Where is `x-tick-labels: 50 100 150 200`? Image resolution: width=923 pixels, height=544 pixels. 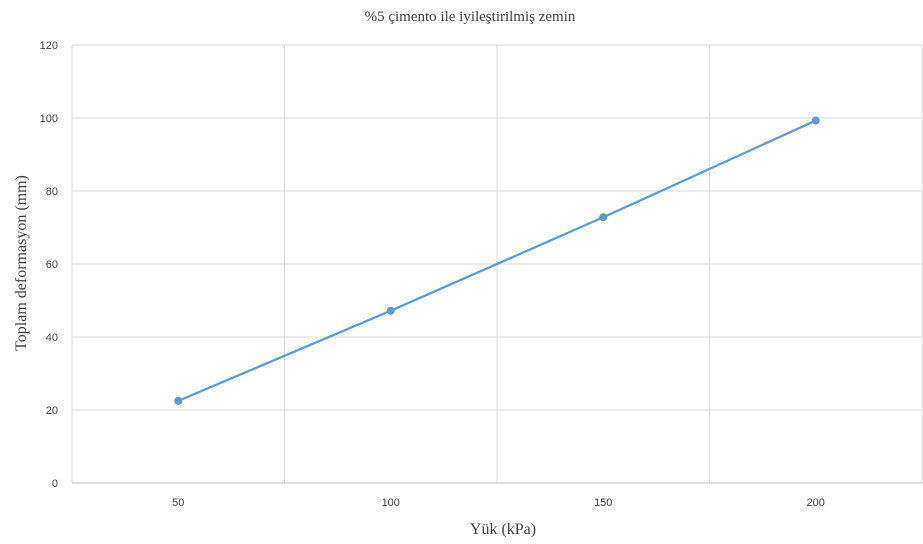 x-tick-labels: 50 100 150 200 is located at coordinates (498, 503).